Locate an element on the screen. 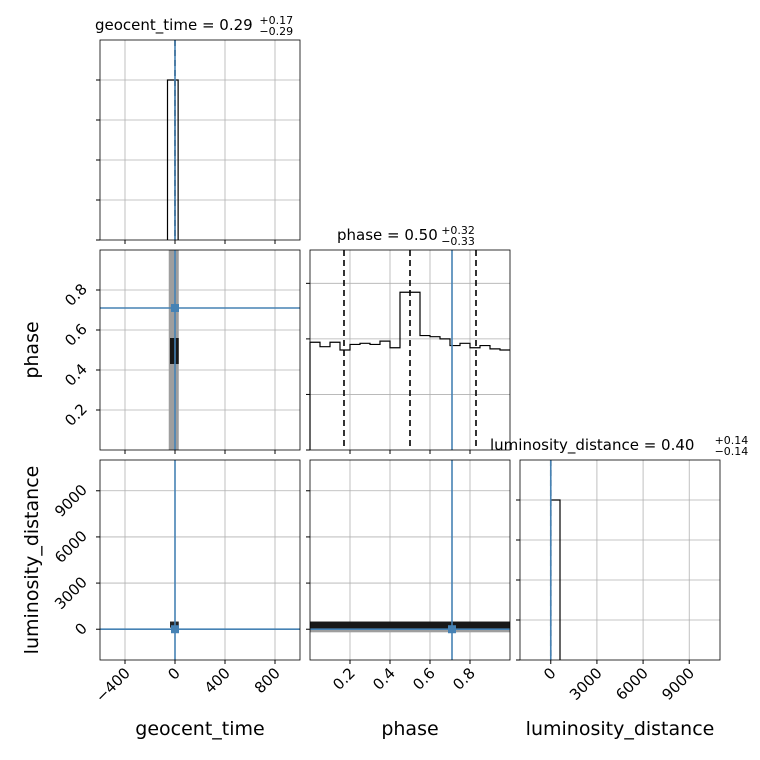  x-tick-label: 0.4 is located at coordinates (384, 679).